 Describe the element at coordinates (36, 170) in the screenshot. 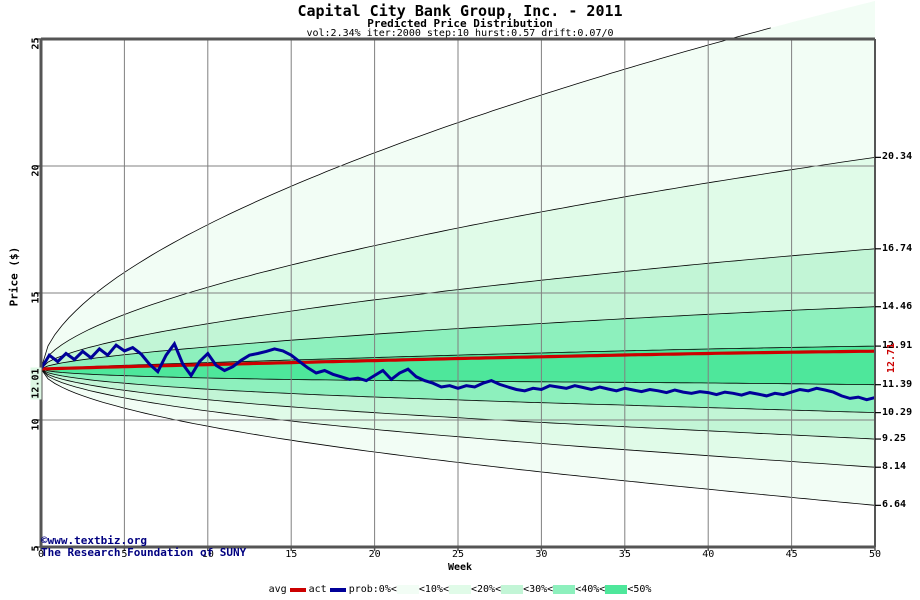

I see `y-tick-left-20: 20` at that location.